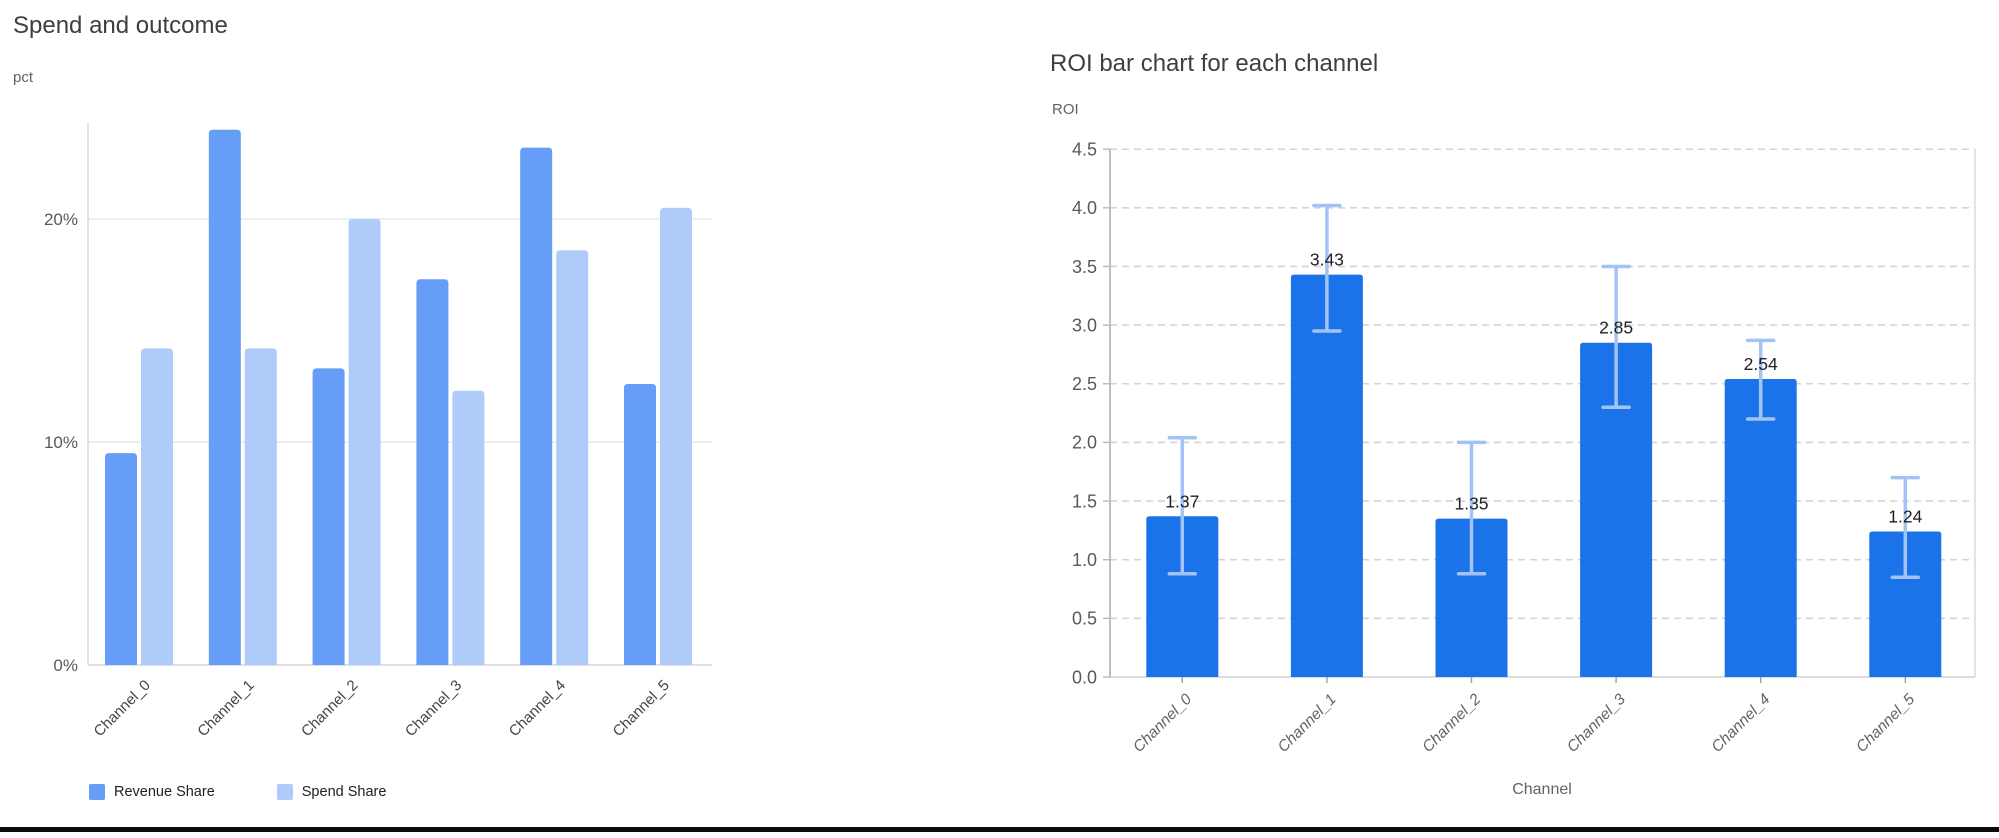 The height and width of the screenshot is (838, 1999). What do you see at coordinates (1084, 619) in the screenshot?
I see `y-tick-label: 0.5` at bounding box center [1084, 619].